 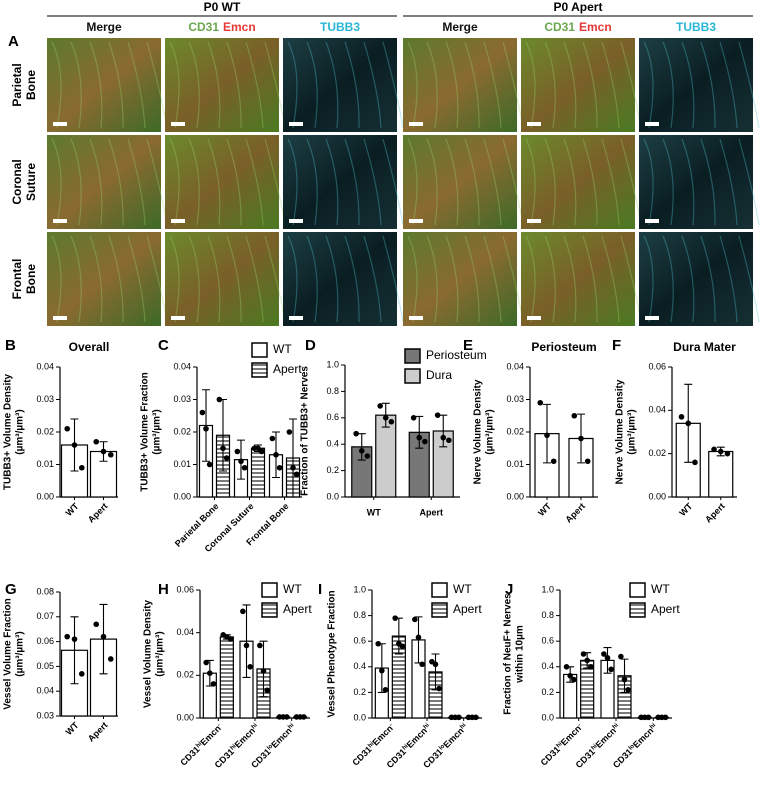 What do you see at coordinates (696, 27) in the screenshot?
I see `column-header: TUBB3` at bounding box center [696, 27].